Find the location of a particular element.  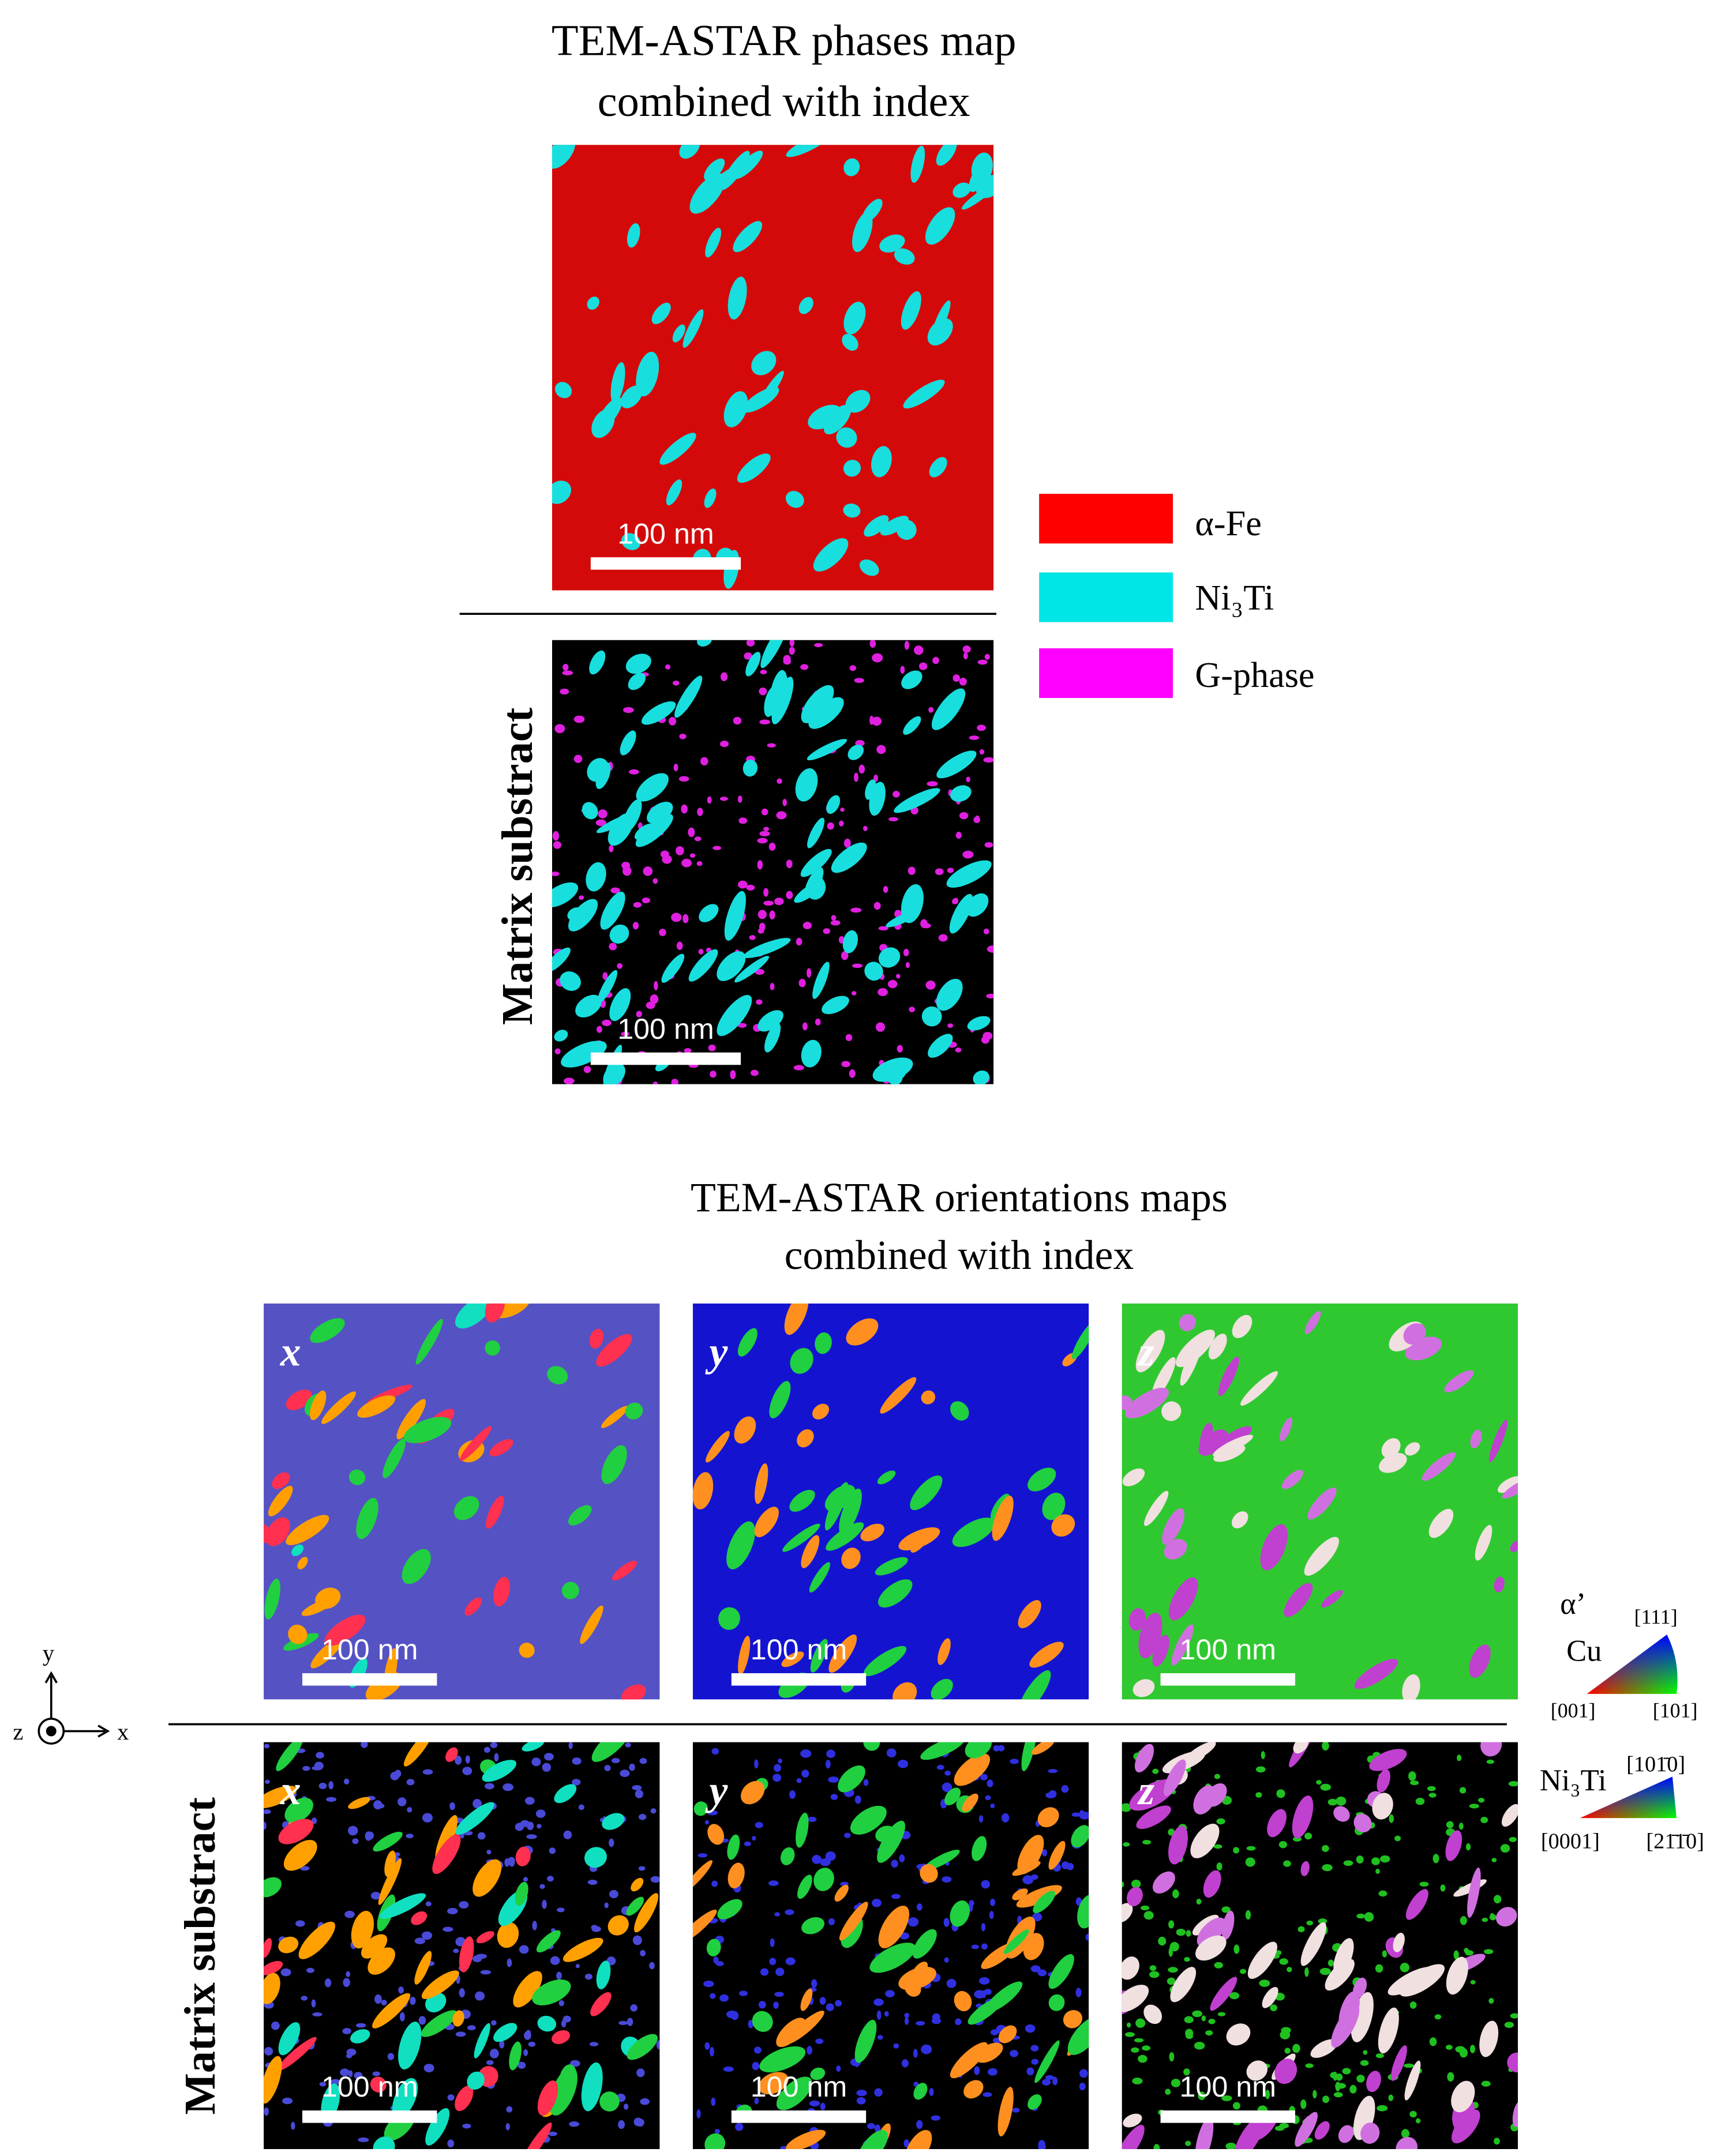

ipf-direction: [111] is located at coordinates (1656, 1616).